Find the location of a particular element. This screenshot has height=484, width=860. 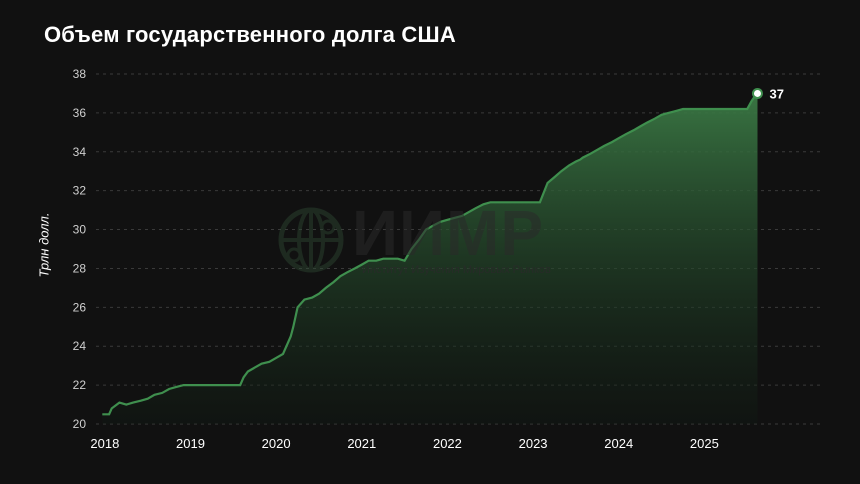

y-tick-label: 34 is located at coordinates (80, 152).